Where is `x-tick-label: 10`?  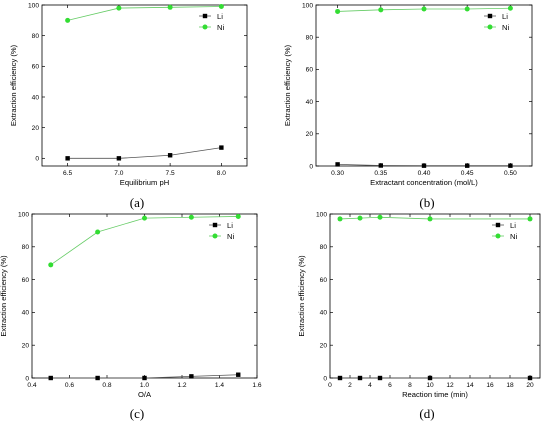 x-tick-label: 10 is located at coordinates (430, 385).